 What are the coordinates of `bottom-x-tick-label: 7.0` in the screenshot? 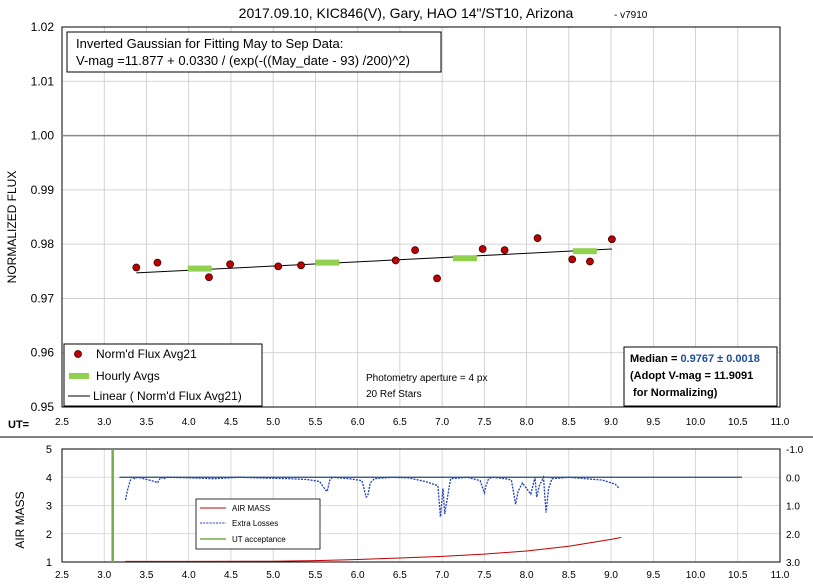 It's located at (442, 575).